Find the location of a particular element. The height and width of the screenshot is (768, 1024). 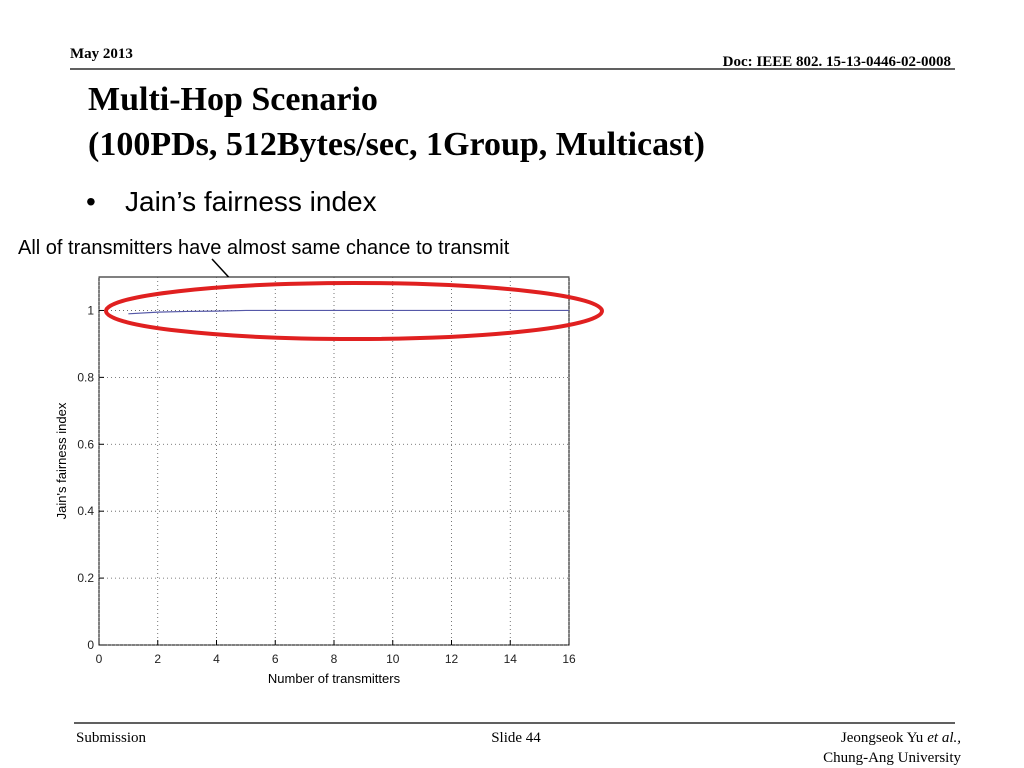

footer-left: Submission is located at coordinates (111, 738).